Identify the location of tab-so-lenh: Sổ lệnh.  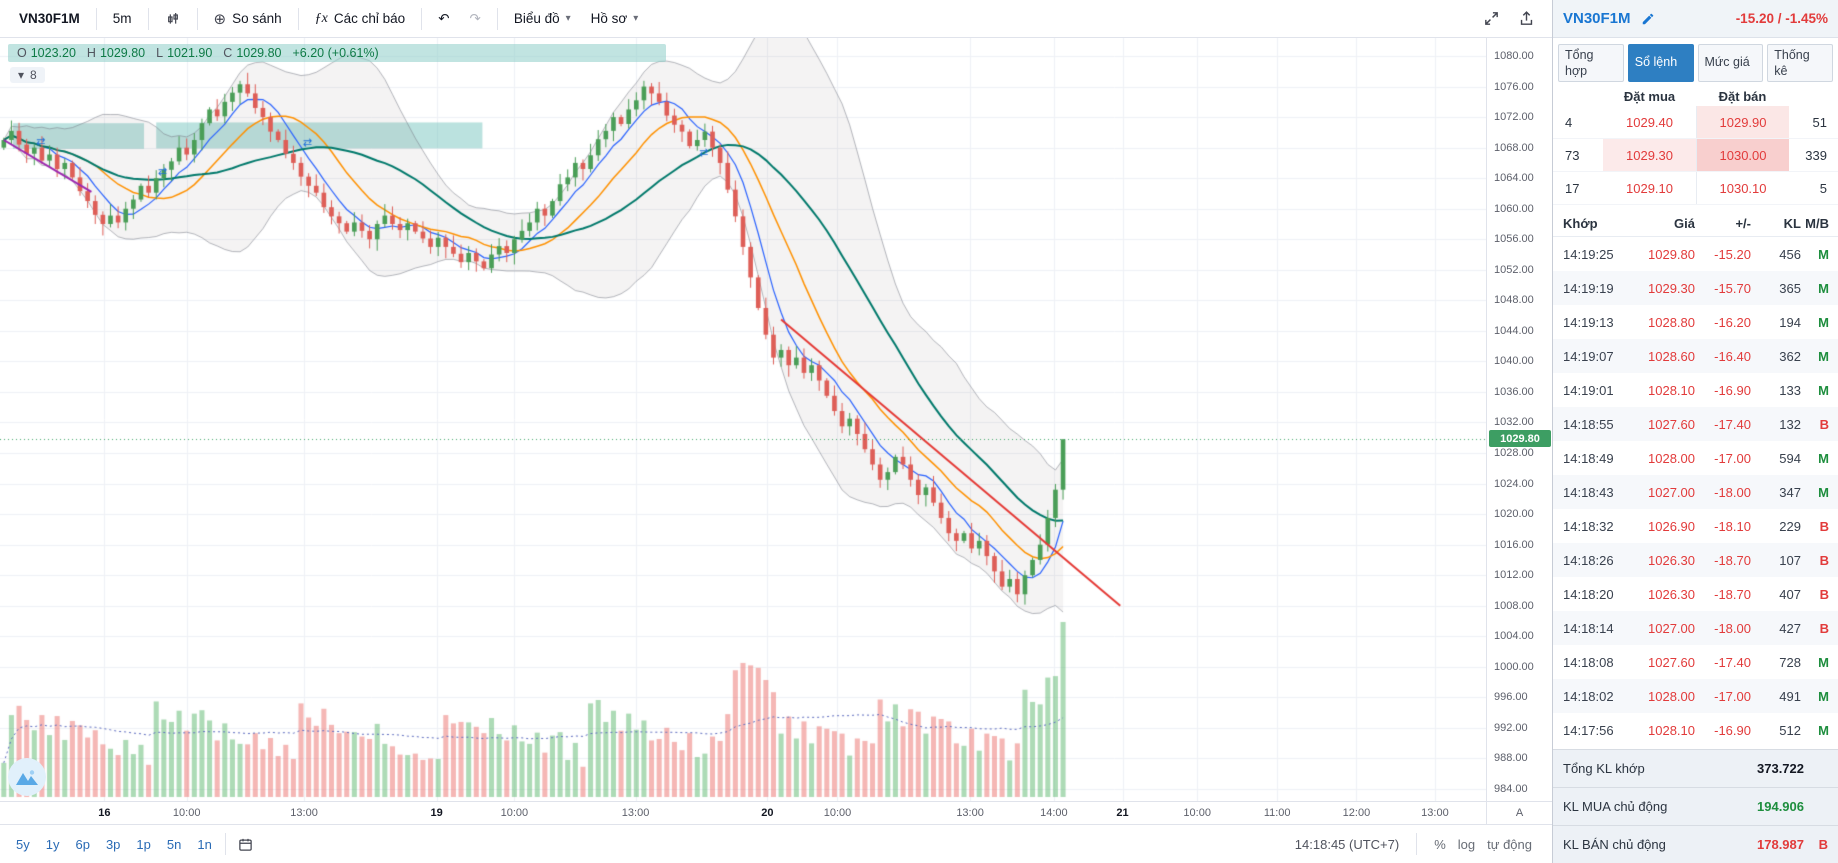
(1660, 63).